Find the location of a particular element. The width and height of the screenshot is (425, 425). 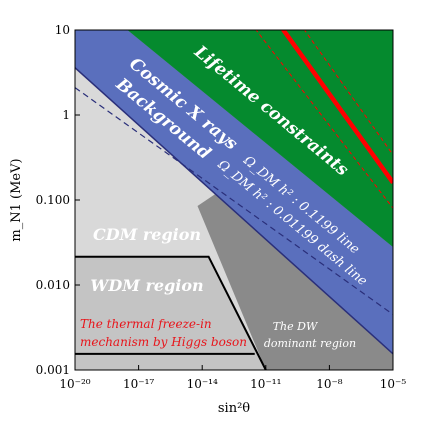

y-tick-label: 0.100 is located at coordinates (53, 200).